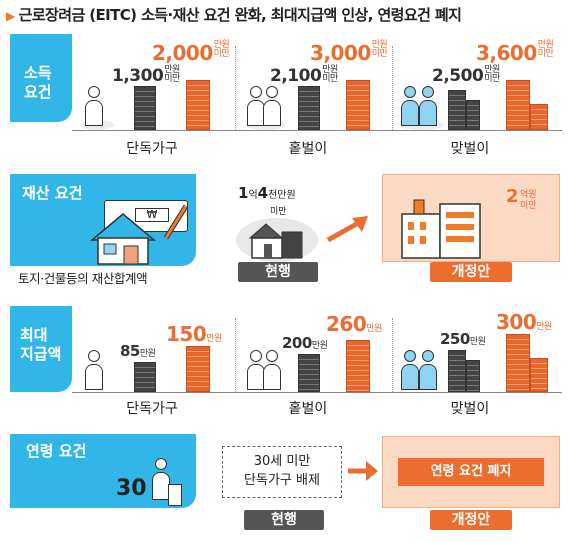  What do you see at coordinates (471, 472) in the screenshot?
I see `age-new-text: 연령 요건 폐지` at bounding box center [471, 472].